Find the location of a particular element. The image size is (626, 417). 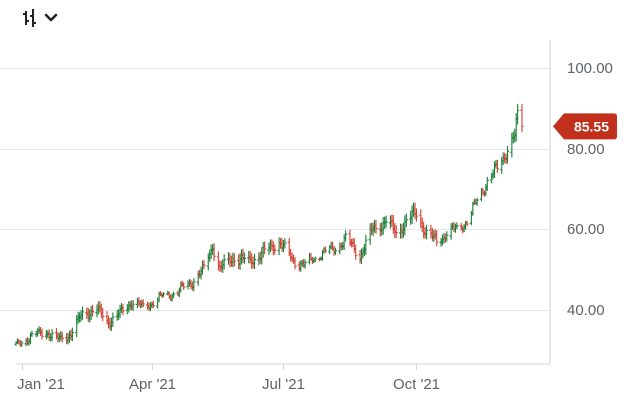

last-price-label: 85.55 is located at coordinates (591, 126).